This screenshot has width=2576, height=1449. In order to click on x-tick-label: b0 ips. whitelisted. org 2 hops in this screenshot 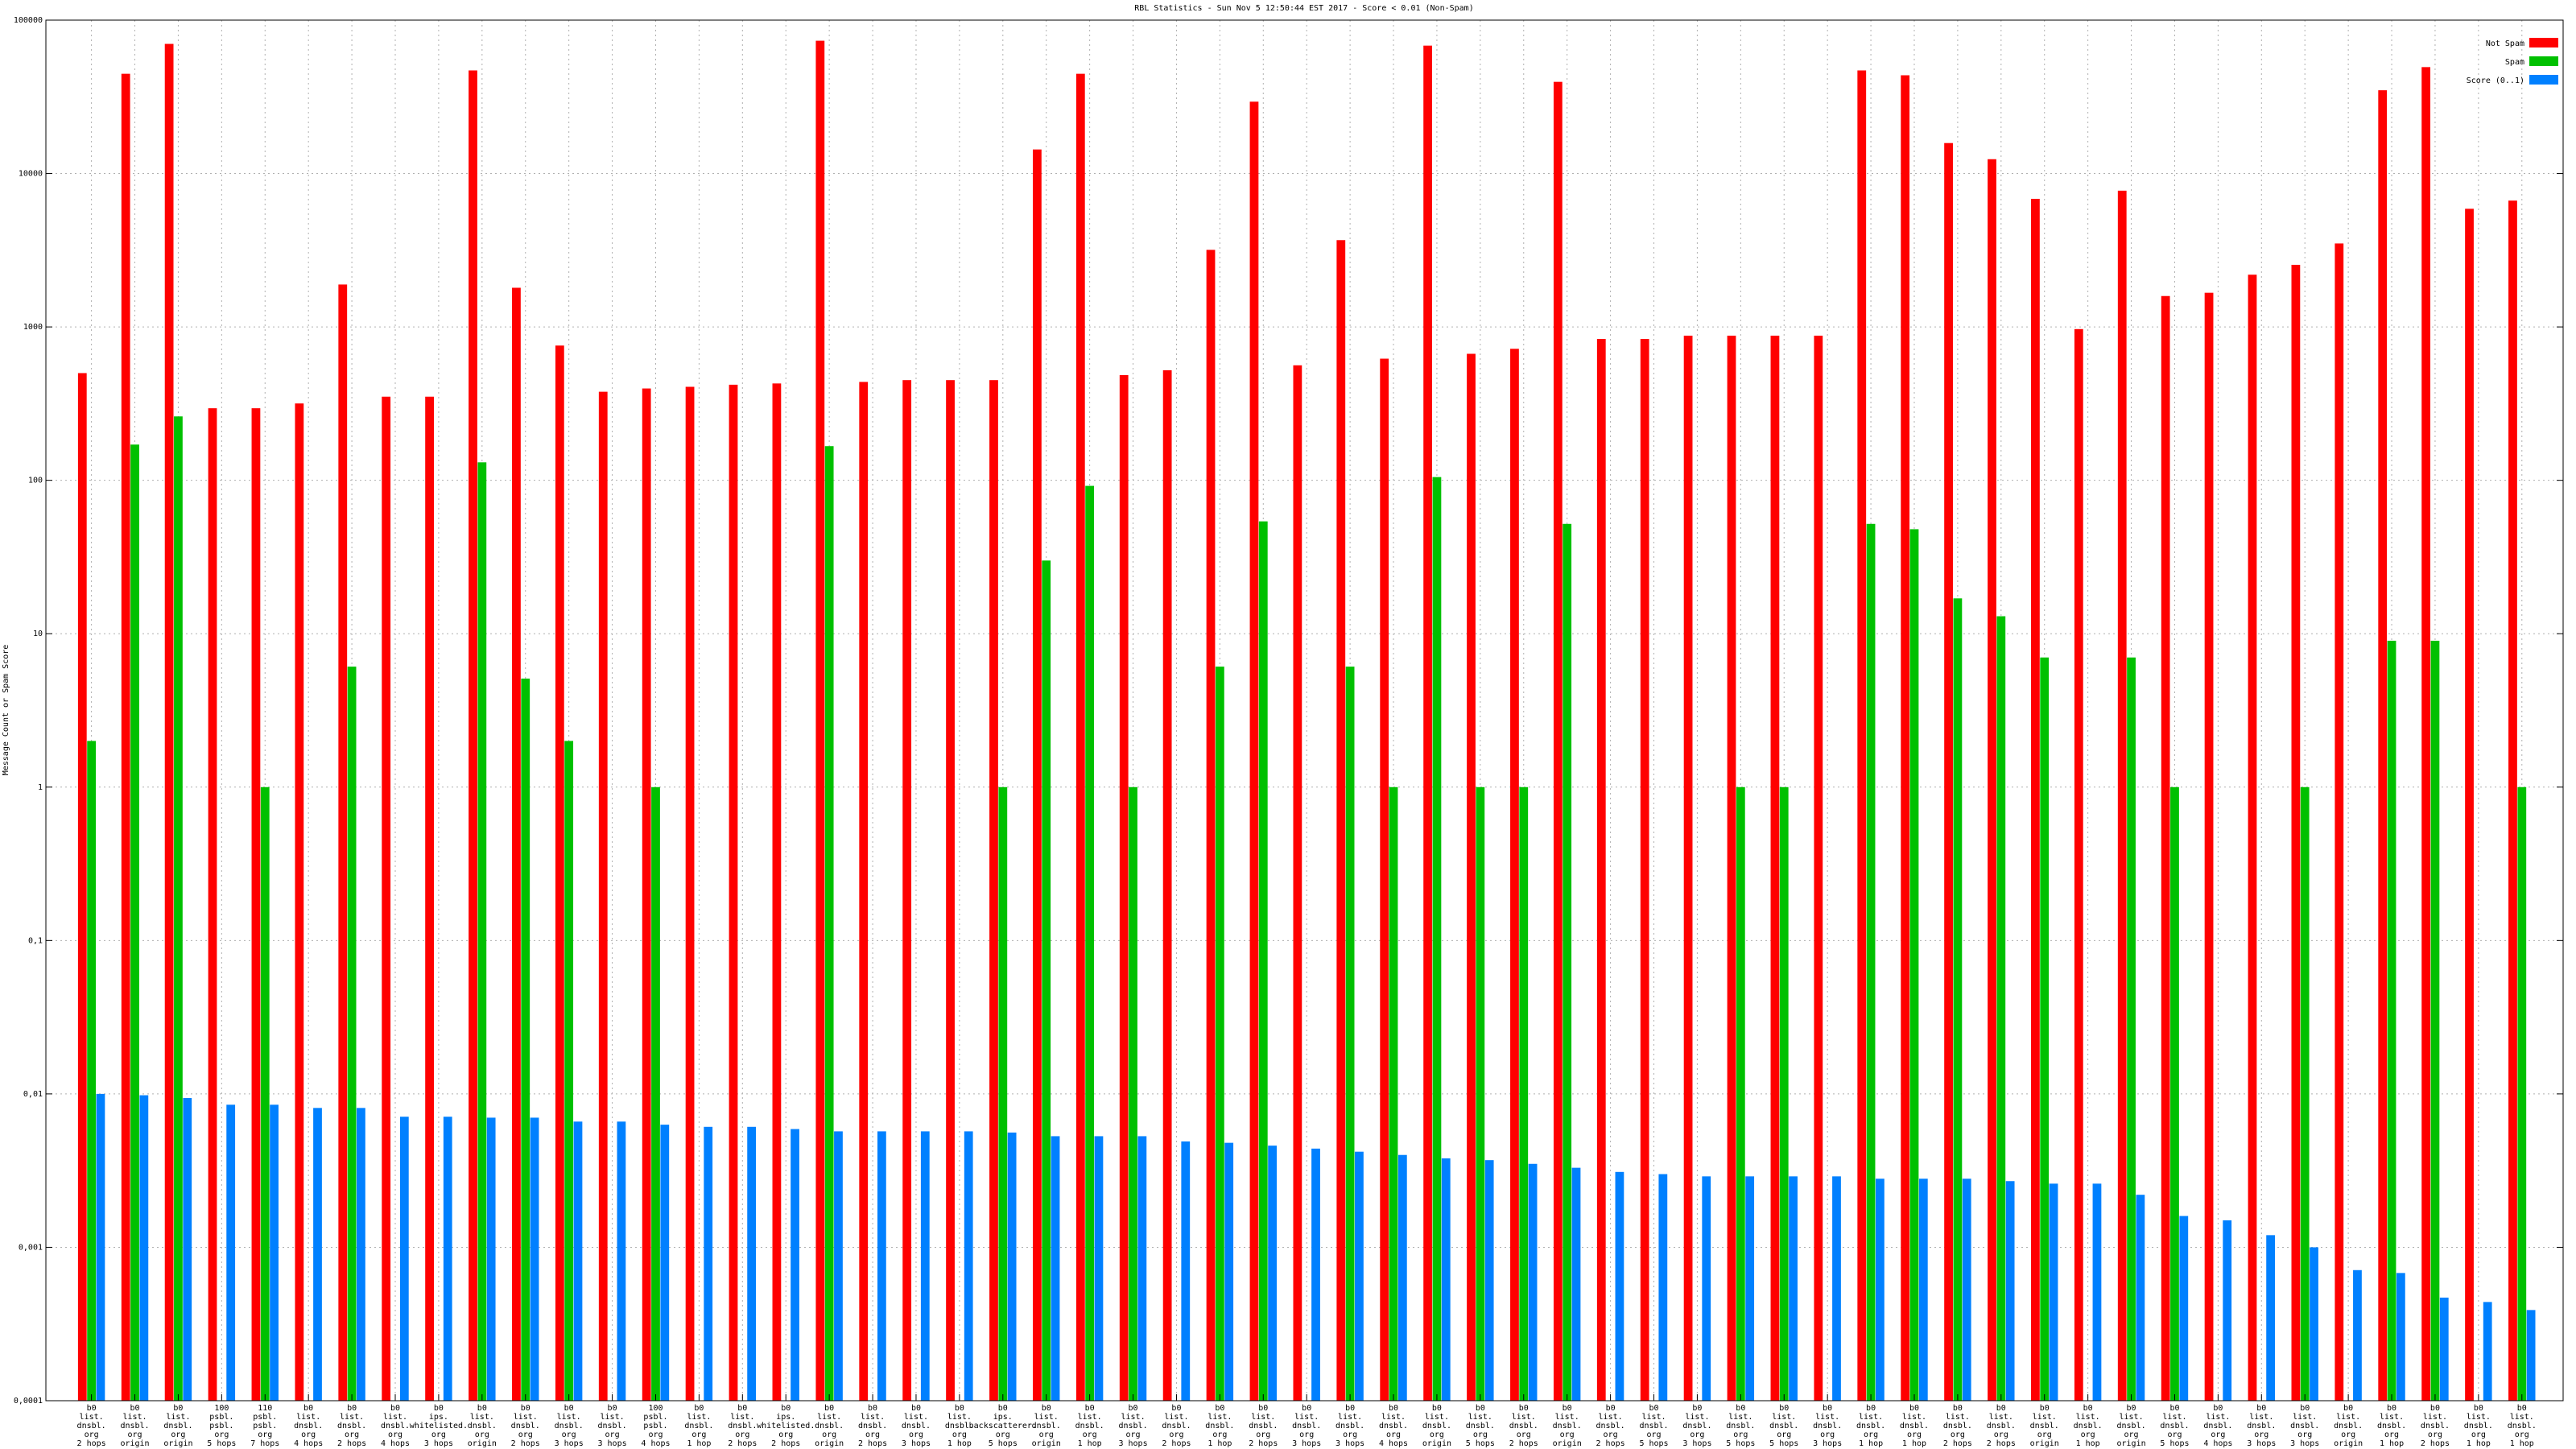, I will do `click(786, 1426)`.